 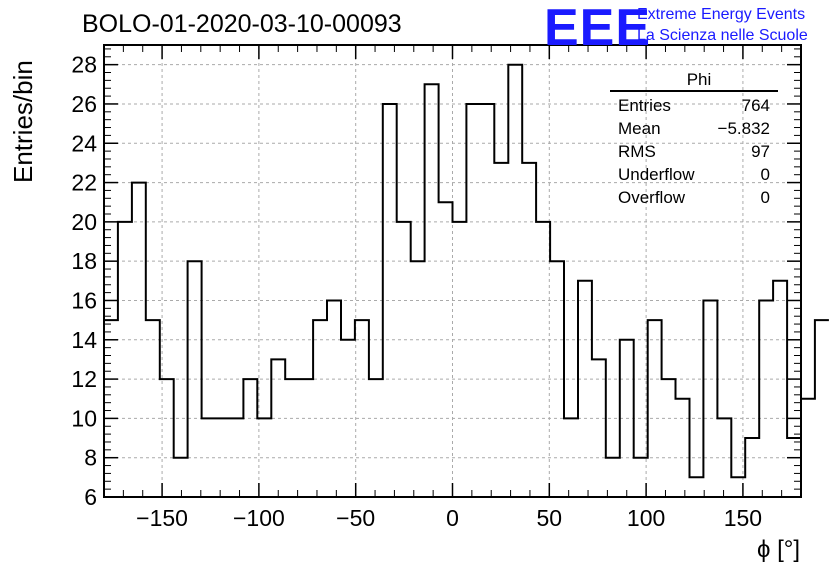 What do you see at coordinates (637, 151) in the screenshot?
I see `stats-label: RMS` at bounding box center [637, 151].